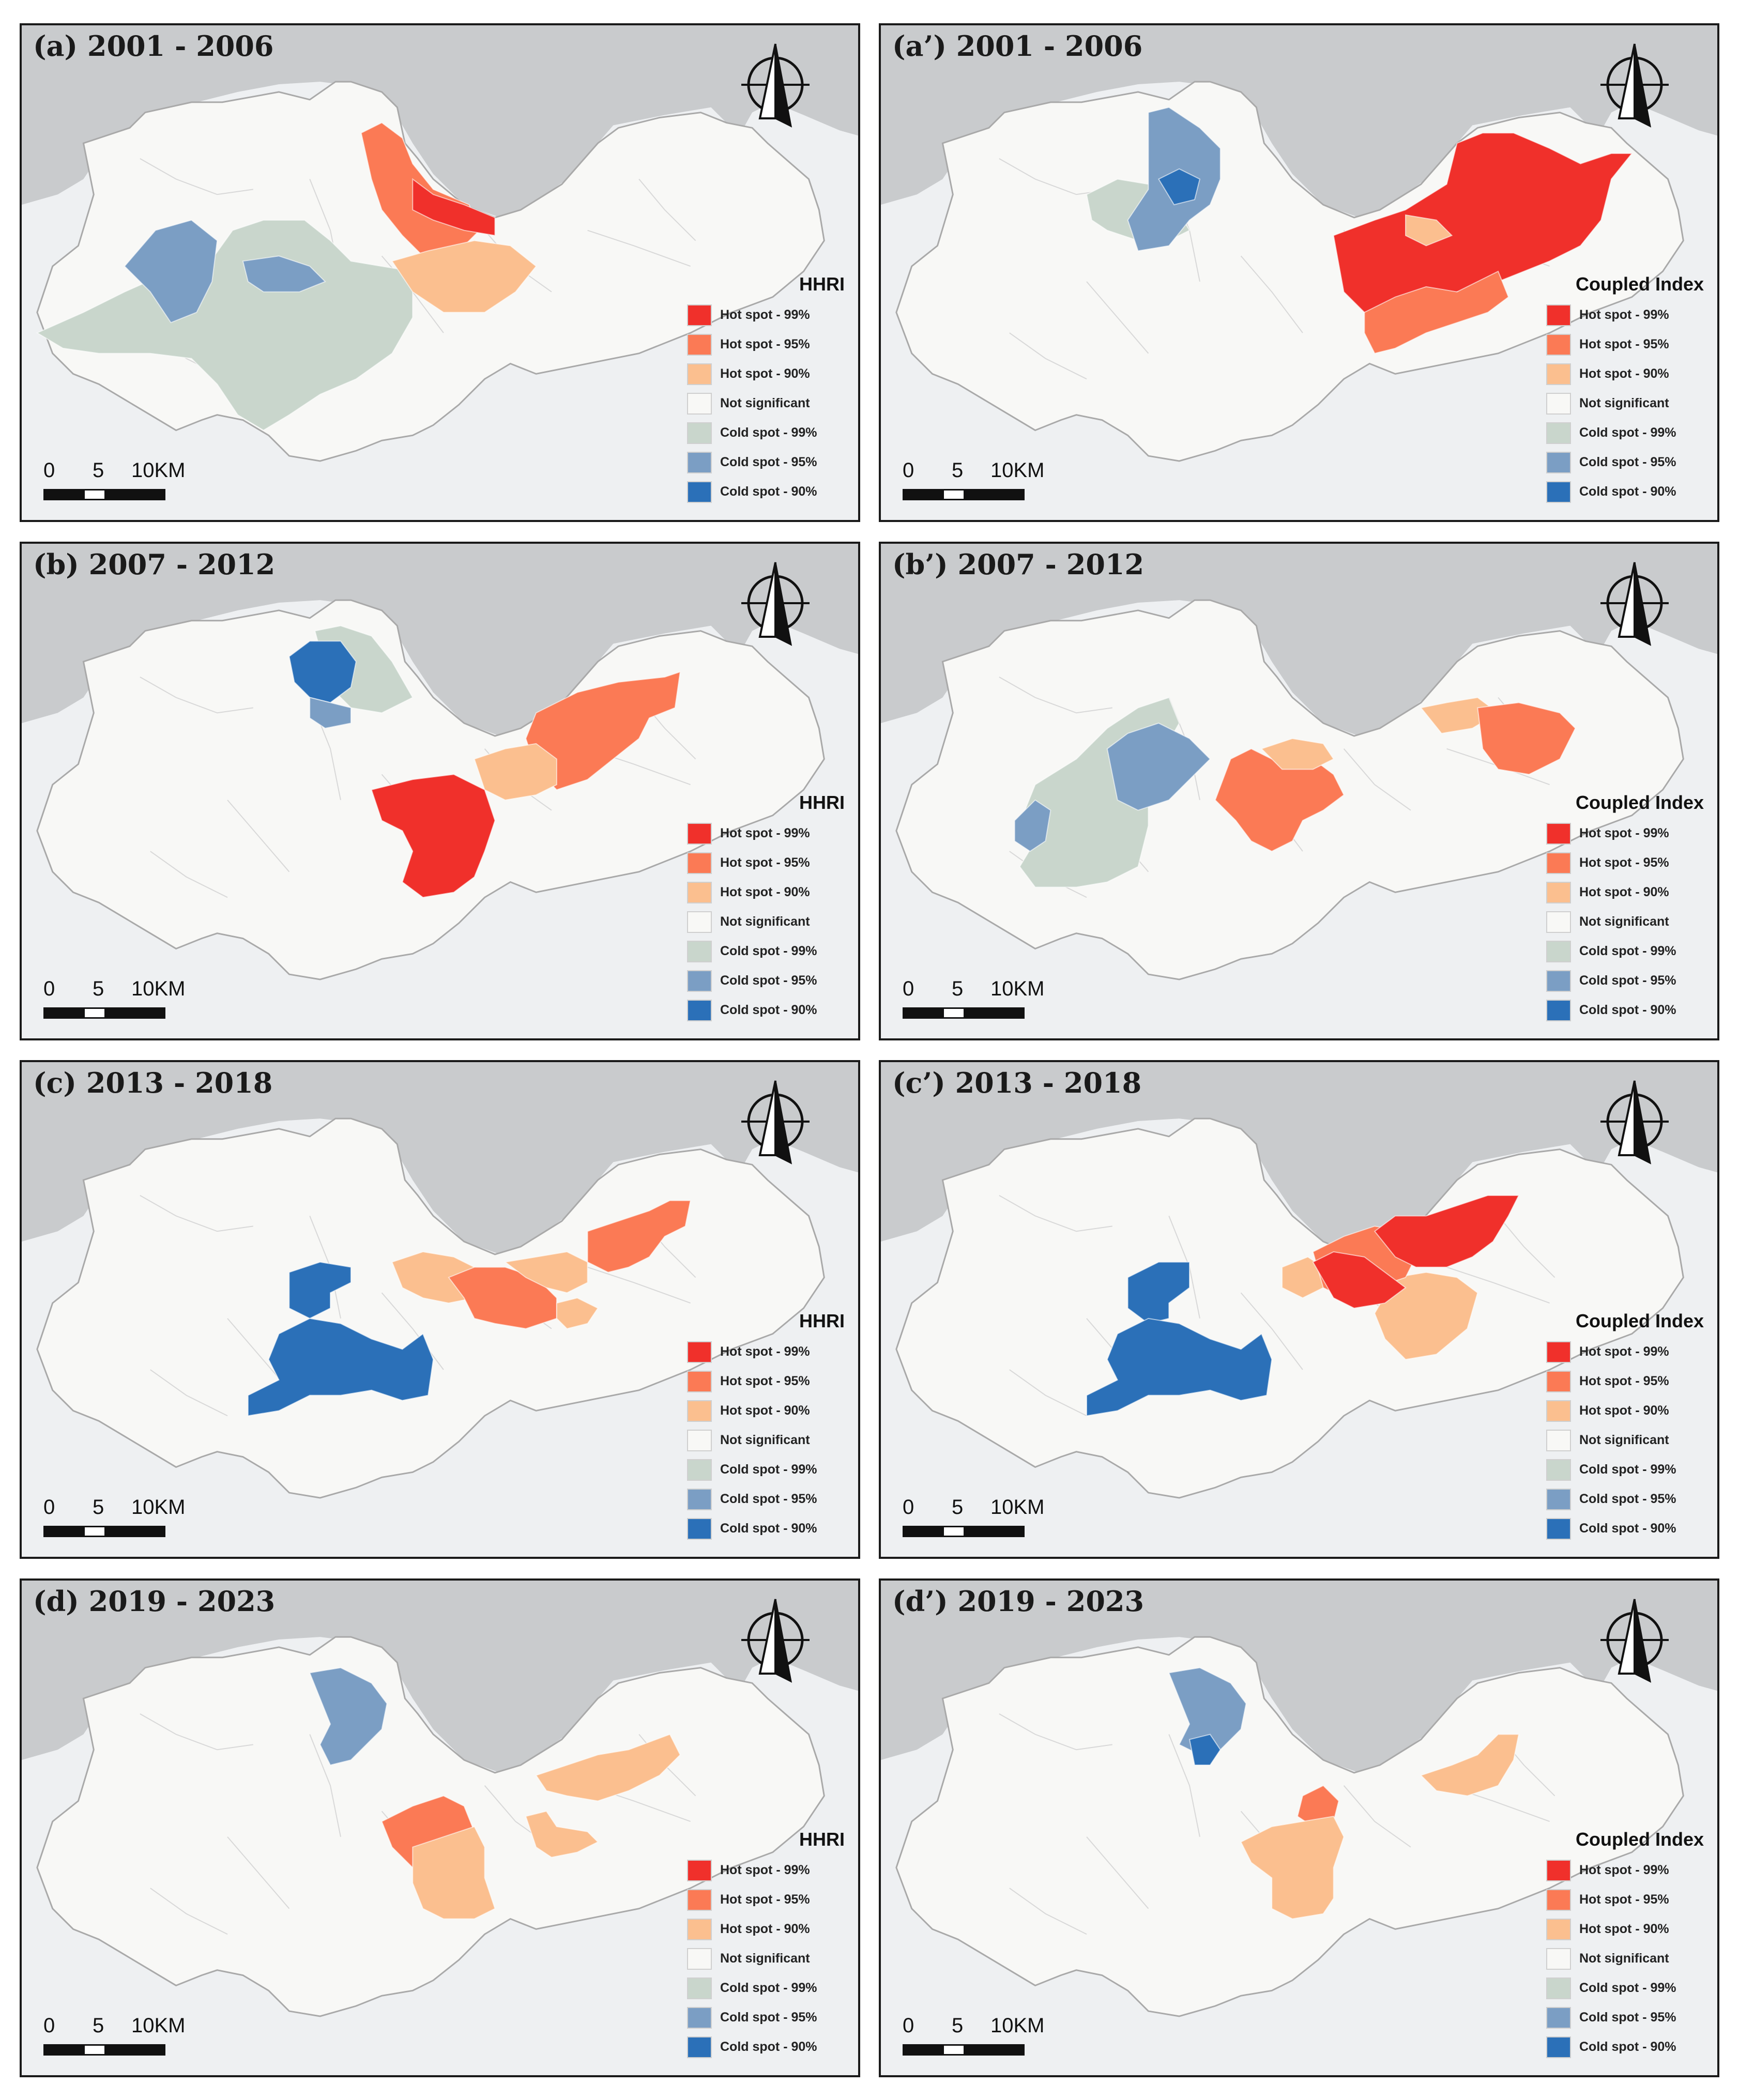 The height and width of the screenshot is (2100, 1739). Describe the element at coordinates (114, 2037) in the screenshot. I see `scale-bar: 0 5 10KM` at that location.